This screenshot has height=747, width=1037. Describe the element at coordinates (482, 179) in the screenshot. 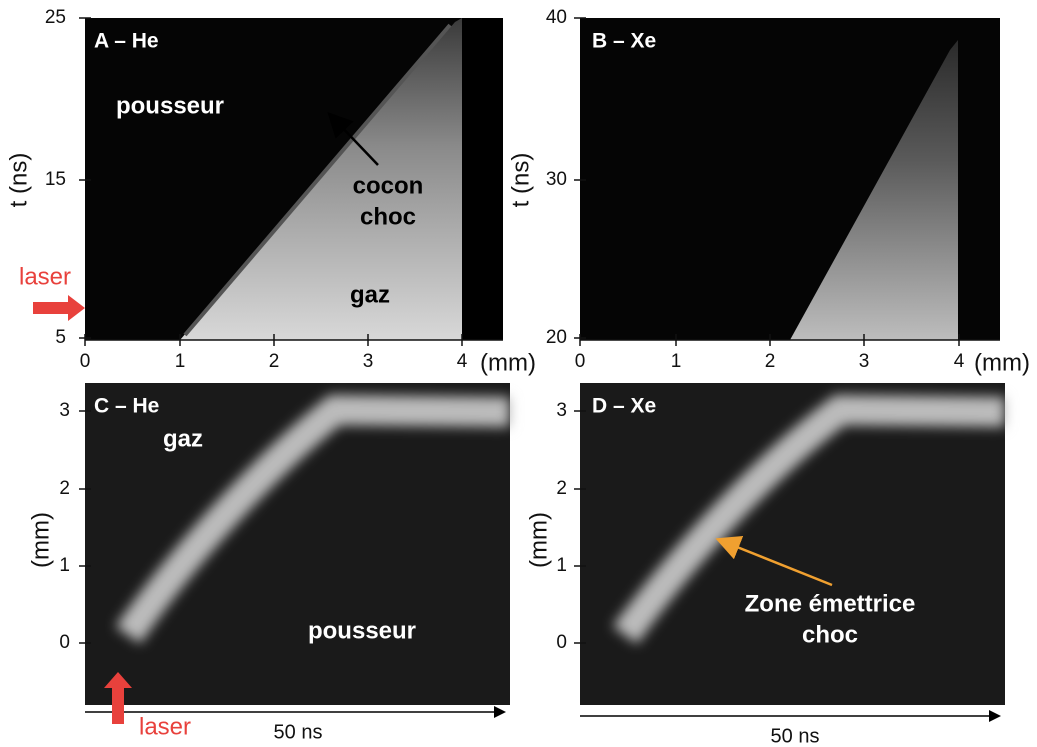

I see `dark-band` at that location.